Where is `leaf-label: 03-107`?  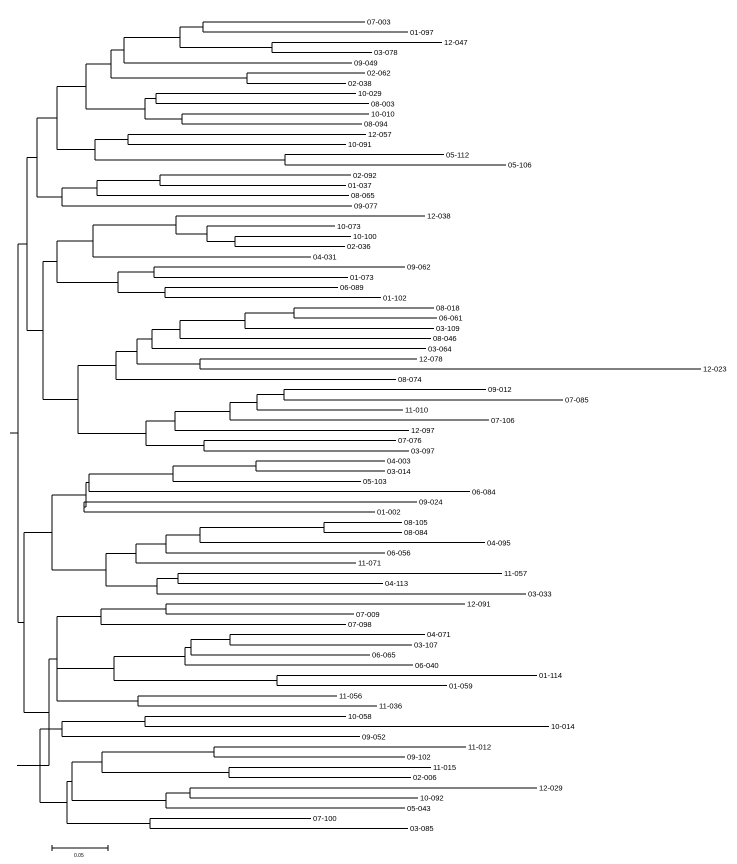
leaf-label: 03-107 is located at coordinates (426, 644).